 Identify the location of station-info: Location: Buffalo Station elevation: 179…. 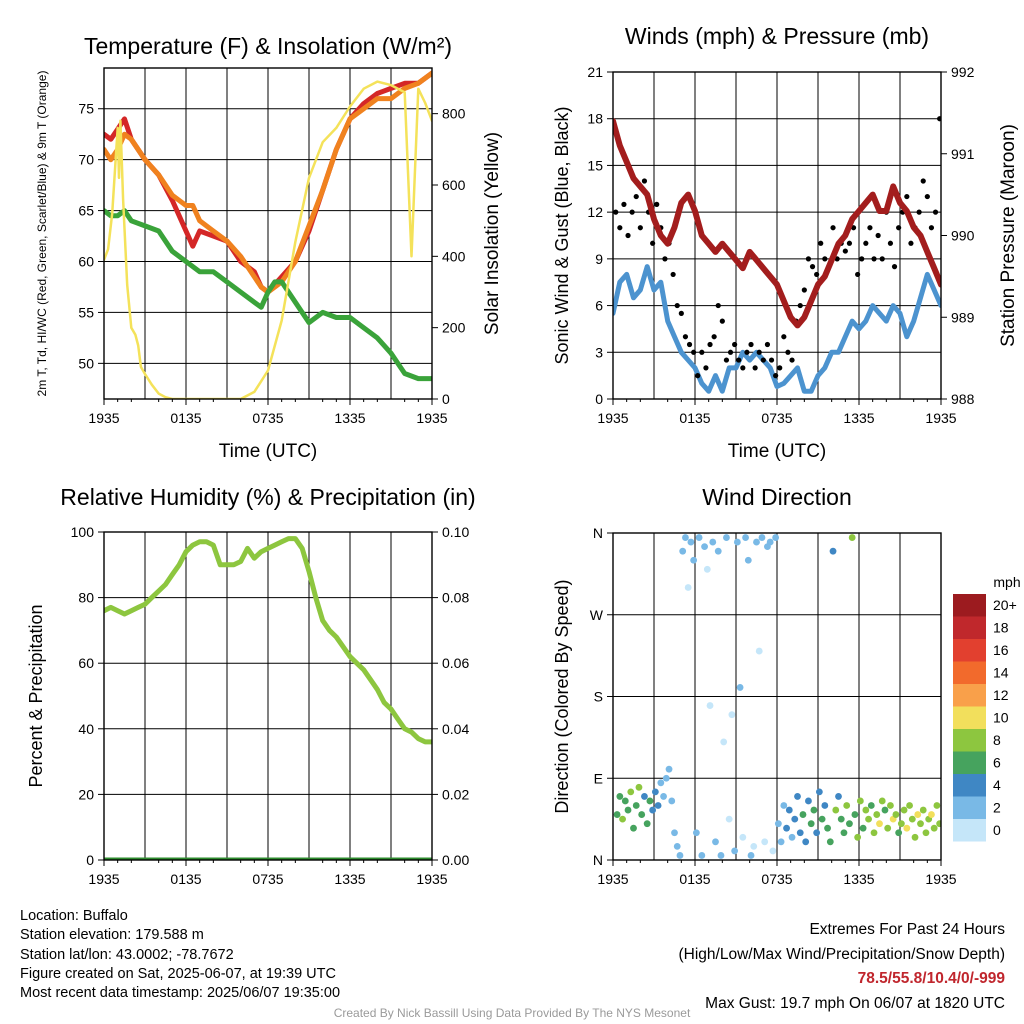
(180, 955).